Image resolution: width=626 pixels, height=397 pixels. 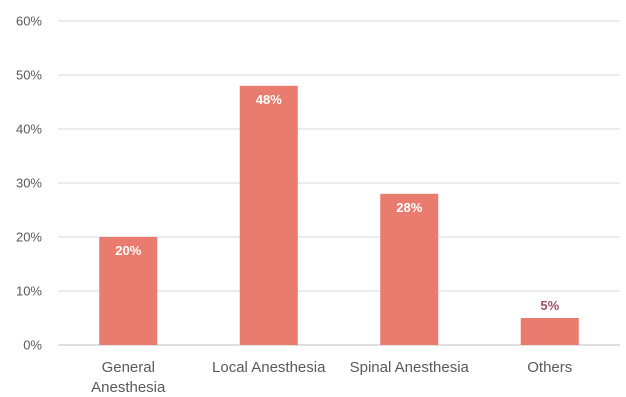 What do you see at coordinates (128, 250) in the screenshot?
I see `data-label: 20%` at bounding box center [128, 250].